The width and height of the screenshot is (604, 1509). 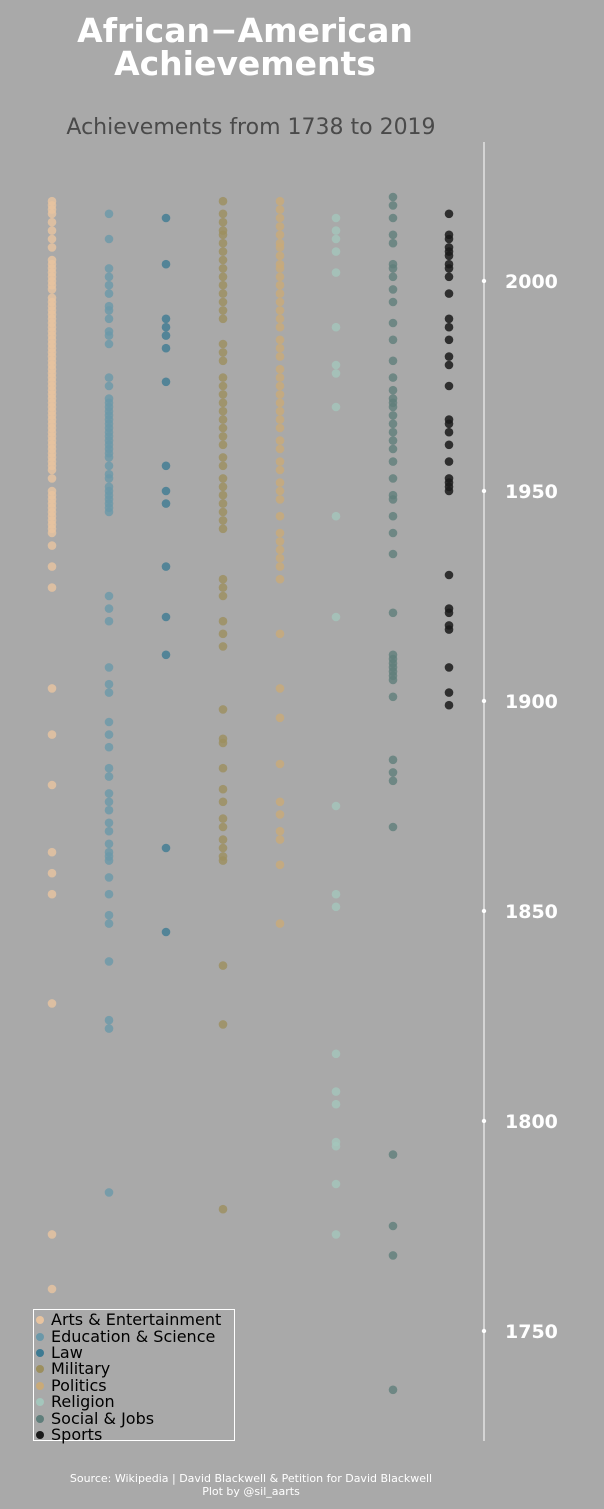 I want to click on series-arts-entertainment, so click(x=52, y=745).